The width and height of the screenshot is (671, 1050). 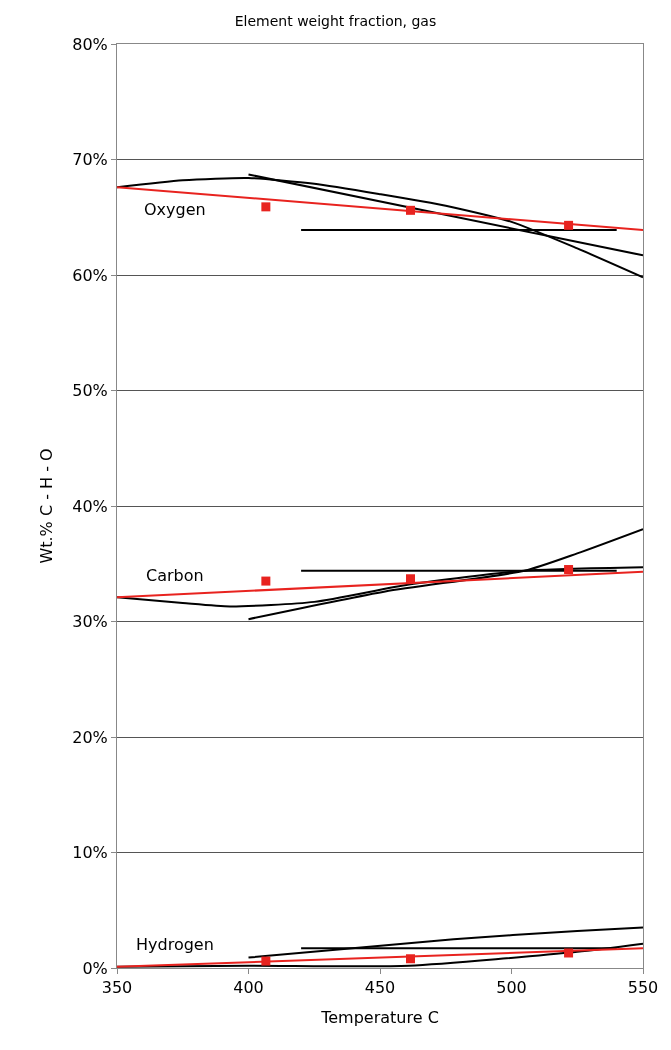 I want to click on y-tick-label: 30%, so click(x=90, y=622).